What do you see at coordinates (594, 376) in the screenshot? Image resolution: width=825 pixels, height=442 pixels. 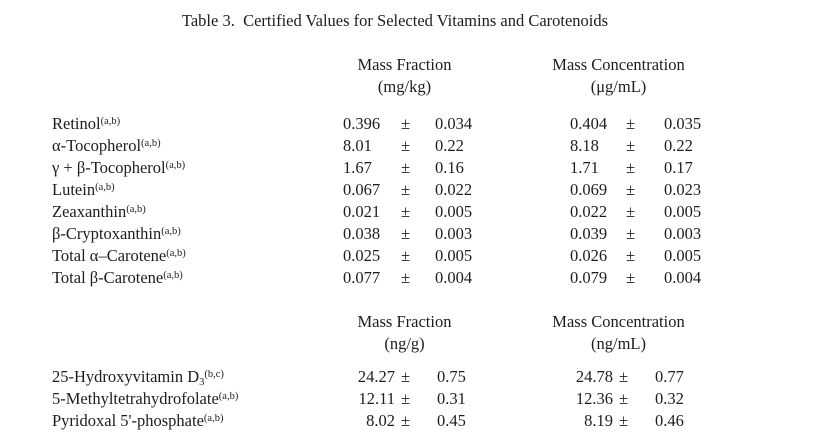 I see `mass-concentration-value: 24.78` at bounding box center [594, 376].